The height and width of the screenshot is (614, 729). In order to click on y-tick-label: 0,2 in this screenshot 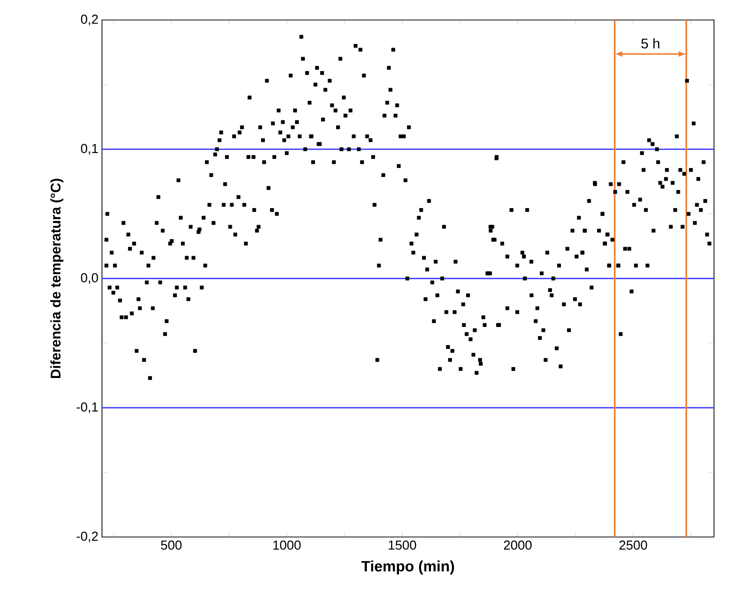, I will do `click(89, 20)`.